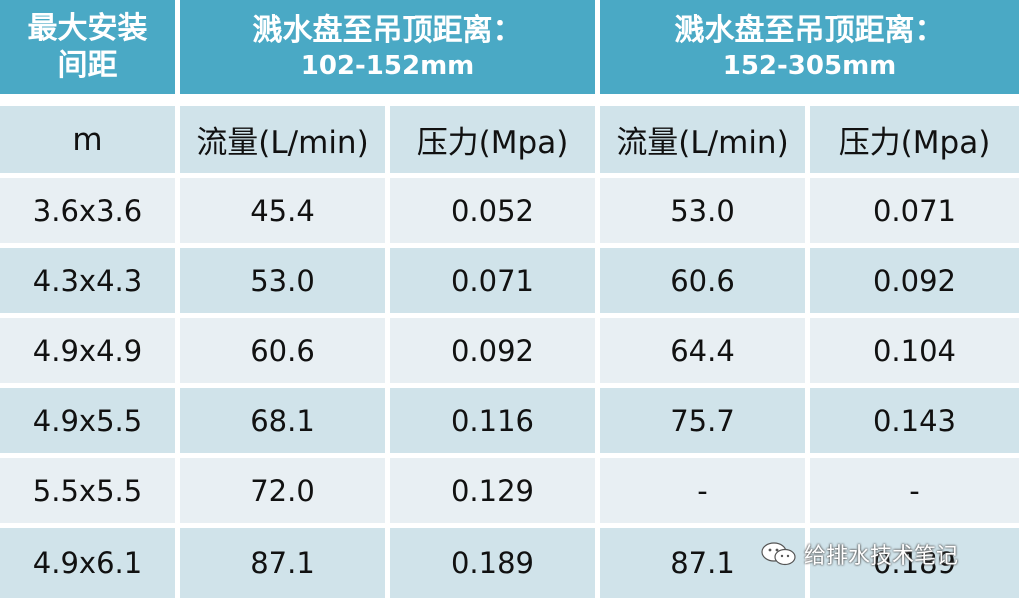 The height and width of the screenshot is (598, 1019). What do you see at coordinates (778, 554) in the screenshot?
I see `wechat-icon` at bounding box center [778, 554].